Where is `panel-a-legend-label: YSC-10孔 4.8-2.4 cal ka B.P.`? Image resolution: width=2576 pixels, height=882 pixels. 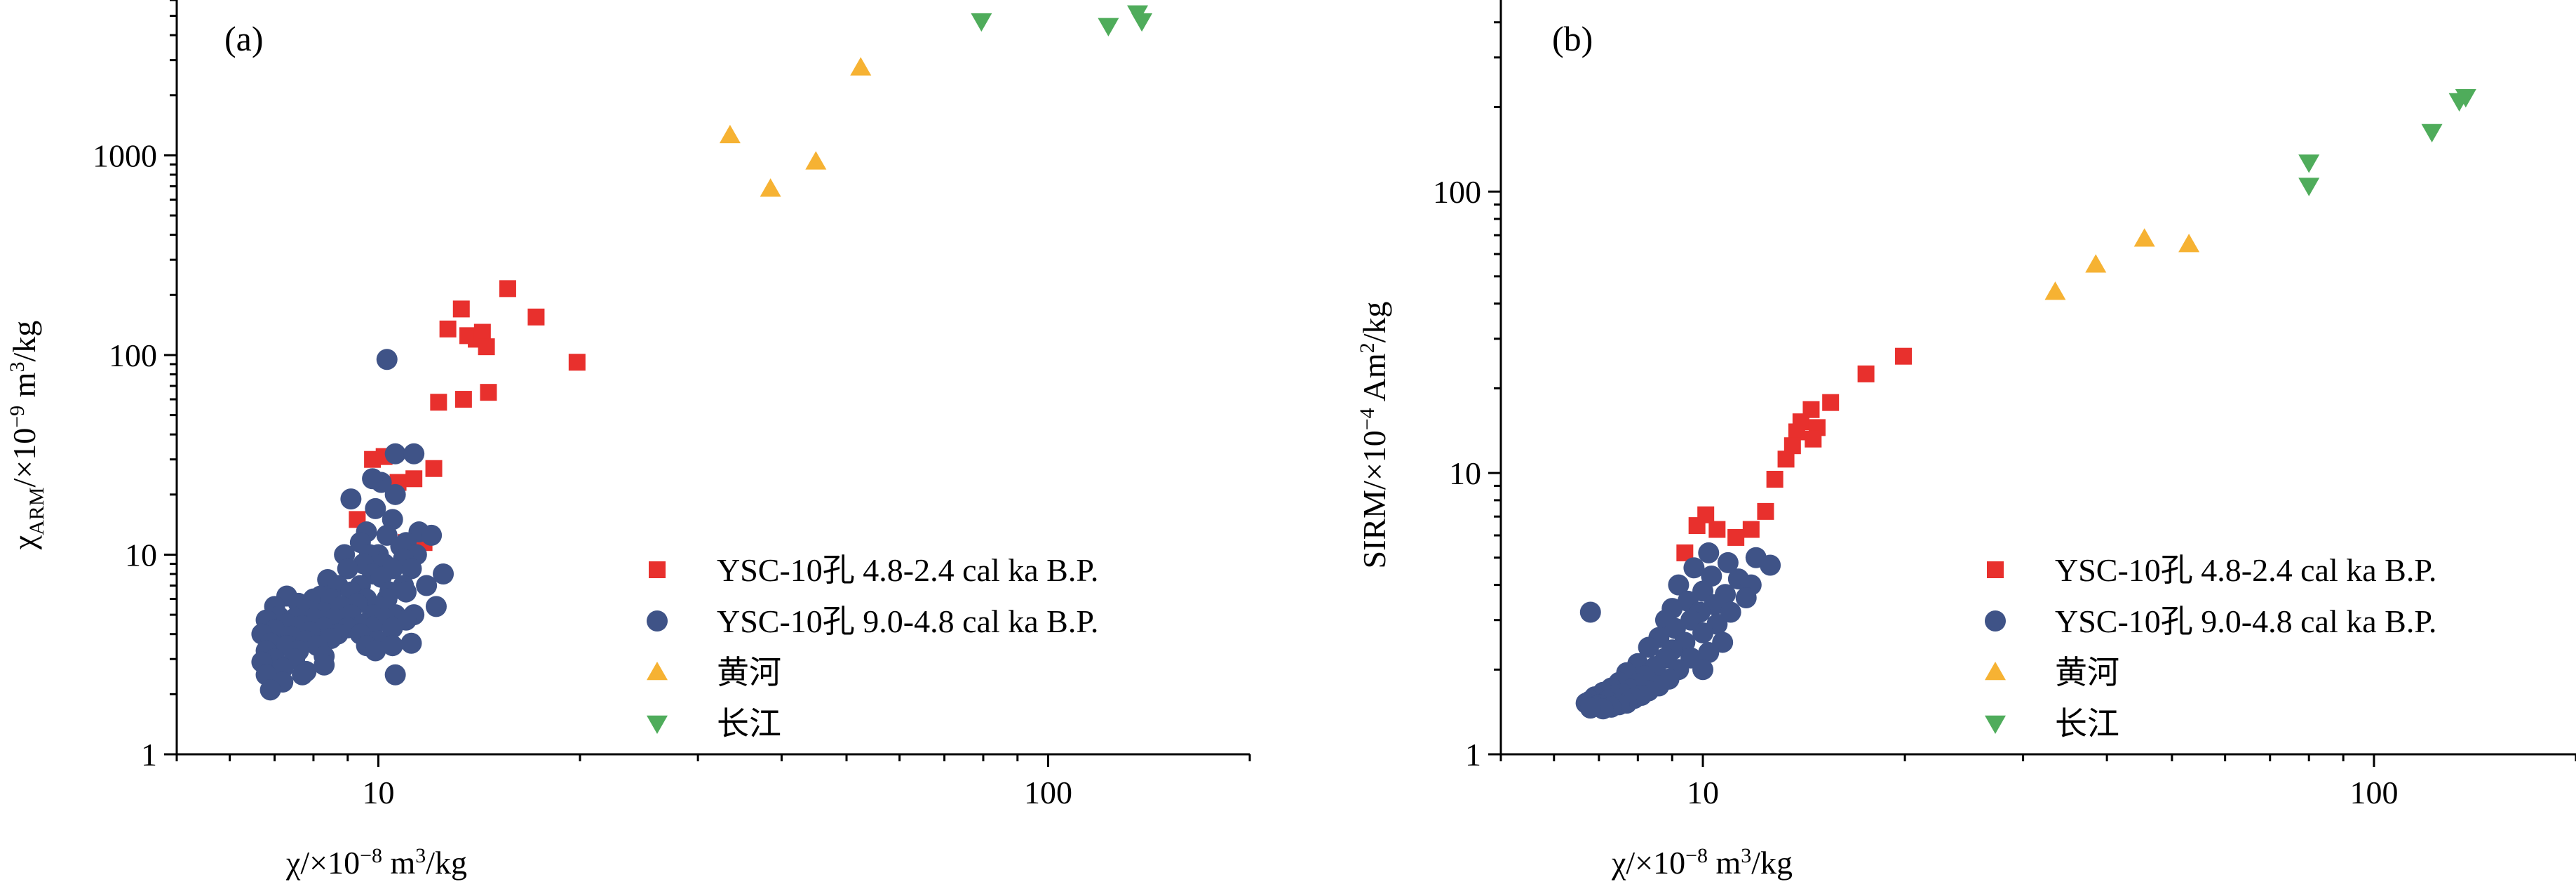
panel-a-legend-label: YSC-10孔 4.8-2.4 cal ka B.P. is located at coordinates (907, 570).